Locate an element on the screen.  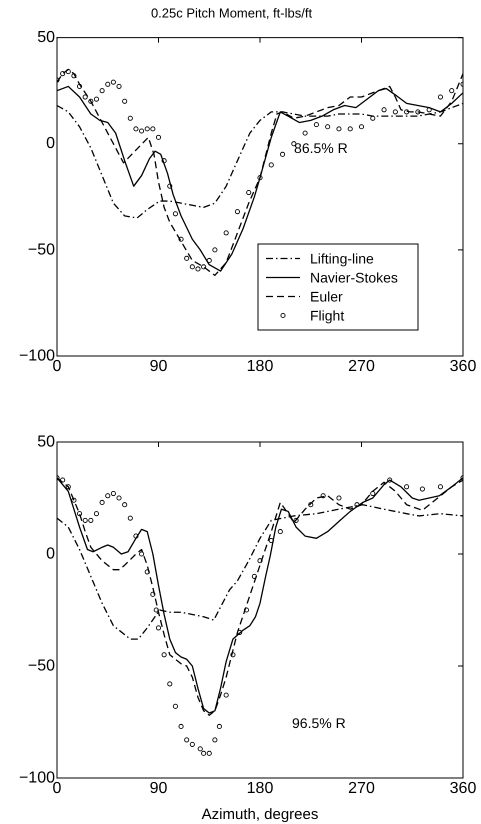
annotation: 86.5% R is located at coordinates (321, 148).